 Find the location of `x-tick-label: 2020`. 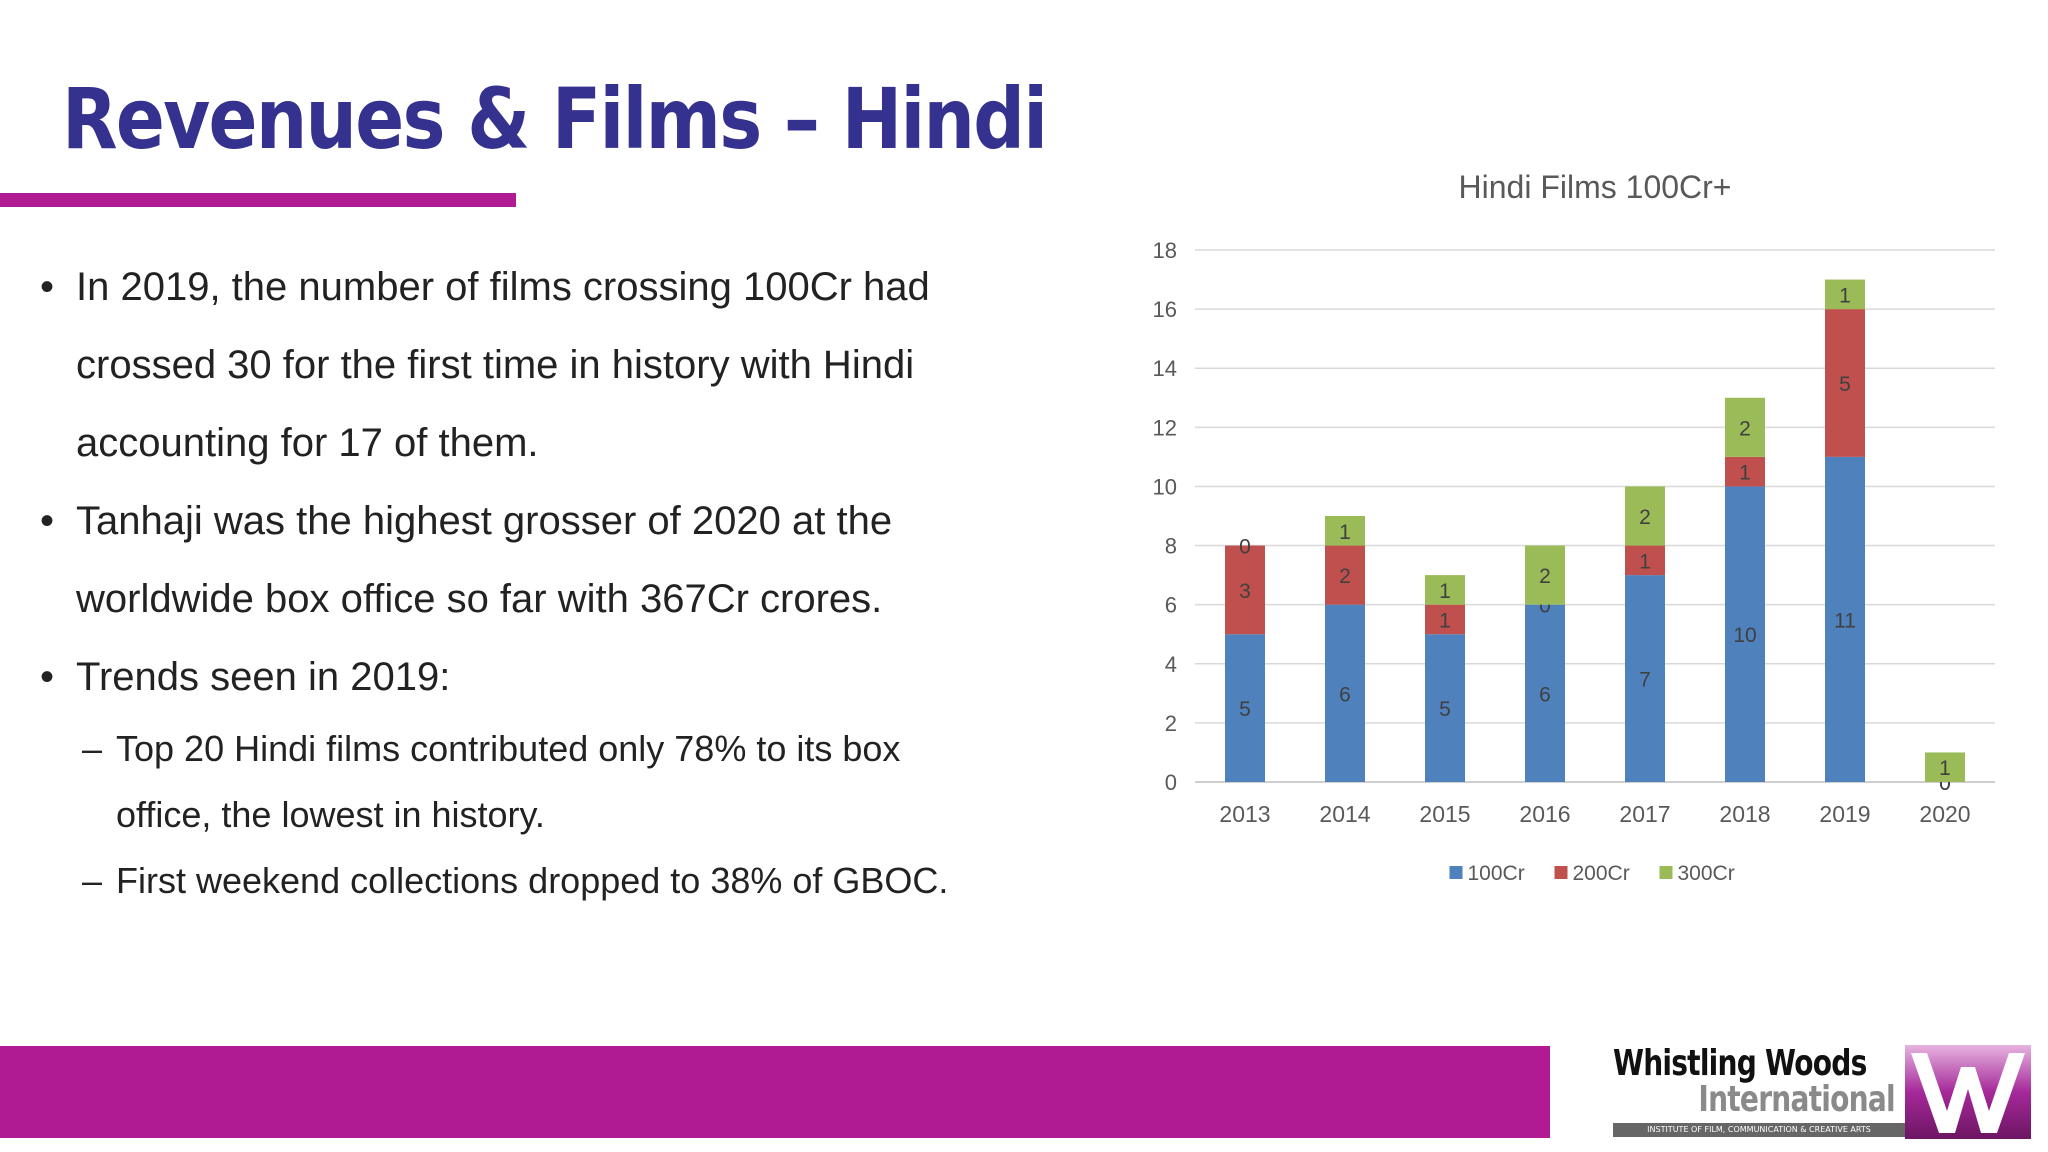

x-tick-label: 2020 is located at coordinates (1944, 814).